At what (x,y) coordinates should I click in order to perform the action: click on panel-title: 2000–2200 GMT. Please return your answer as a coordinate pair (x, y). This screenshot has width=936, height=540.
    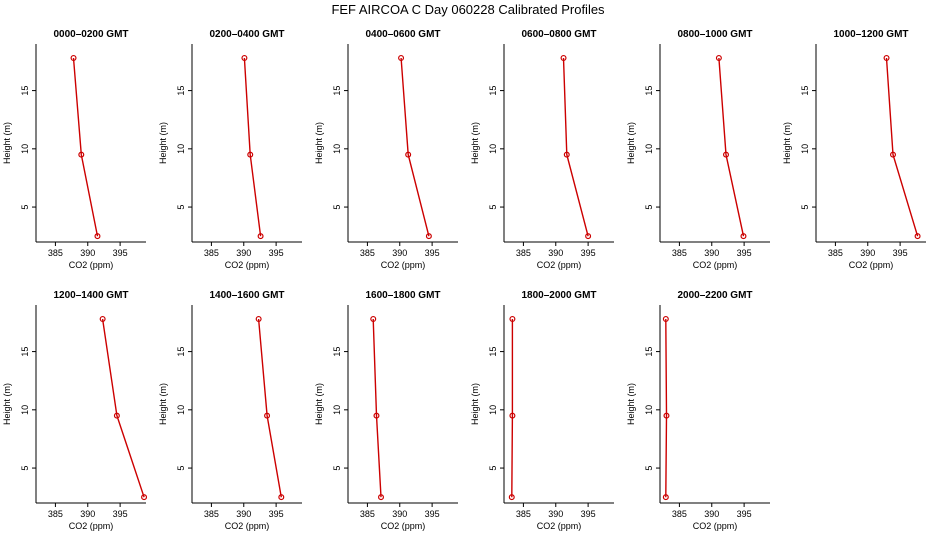
    Looking at the image, I should click on (714, 295).